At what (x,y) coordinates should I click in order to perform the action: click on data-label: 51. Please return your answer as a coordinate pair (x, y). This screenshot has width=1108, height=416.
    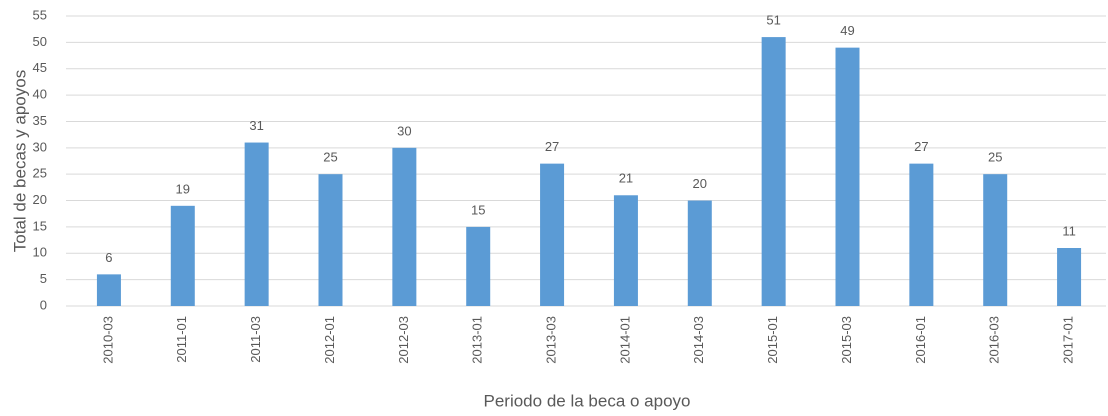
    Looking at the image, I should click on (773, 20).